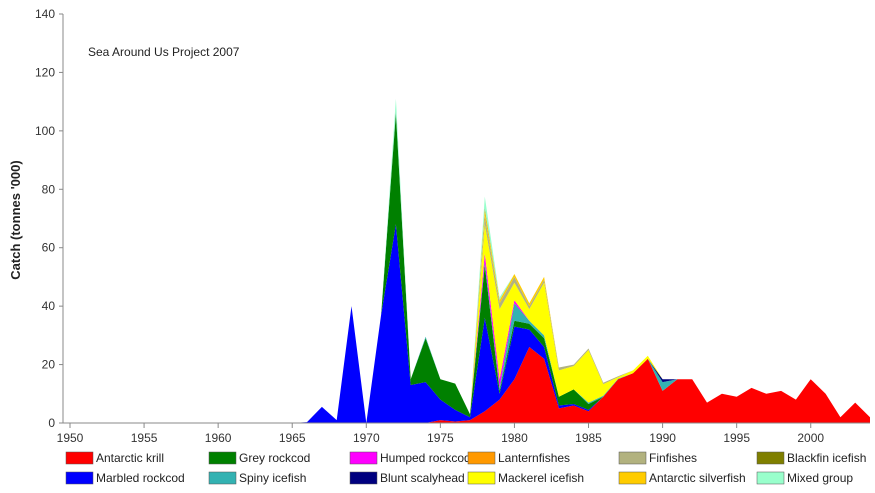 The image size is (875, 493). Describe the element at coordinates (363, 478) in the screenshot. I see `legend-swatch-blunt-scalyhead` at that location.